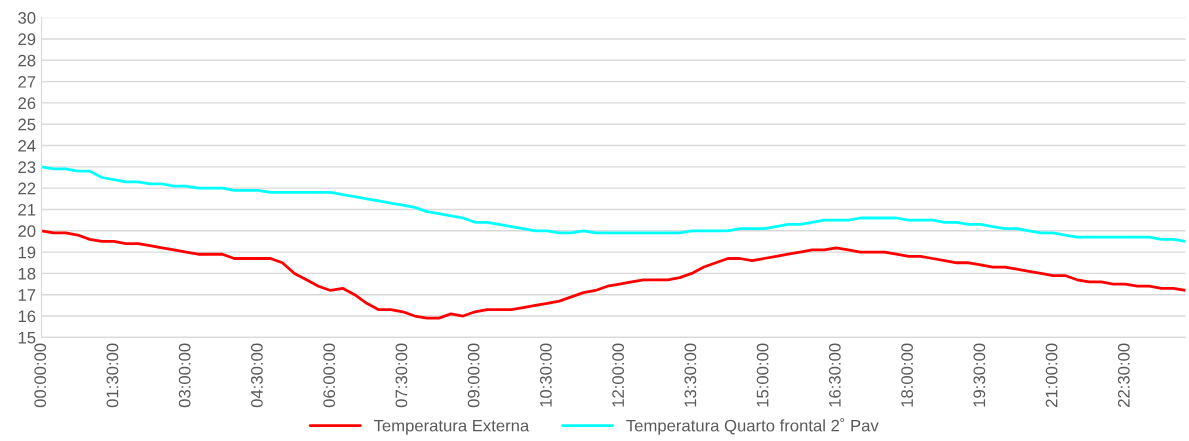  Describe the element at coordinates (834, 375) in the screenshot. I see `x-tick-label: 16:30:00` at that location.